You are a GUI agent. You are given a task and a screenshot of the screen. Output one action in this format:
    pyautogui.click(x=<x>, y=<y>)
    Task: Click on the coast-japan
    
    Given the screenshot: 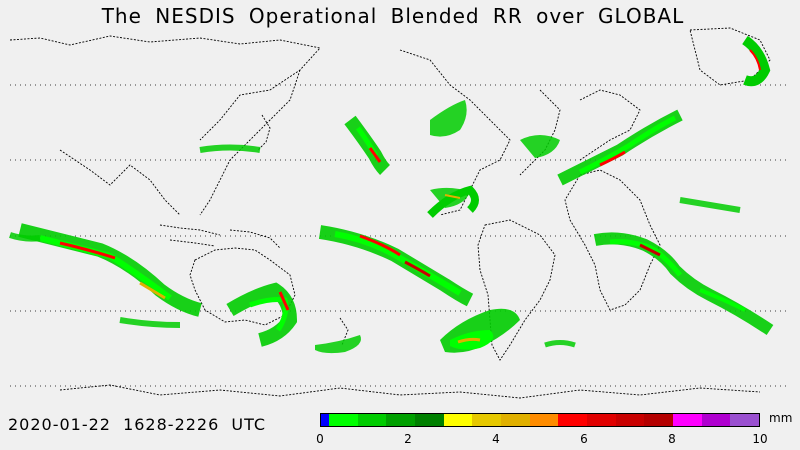 What is the action you would take?
    pyautogui.click(x=264, y=132)
    